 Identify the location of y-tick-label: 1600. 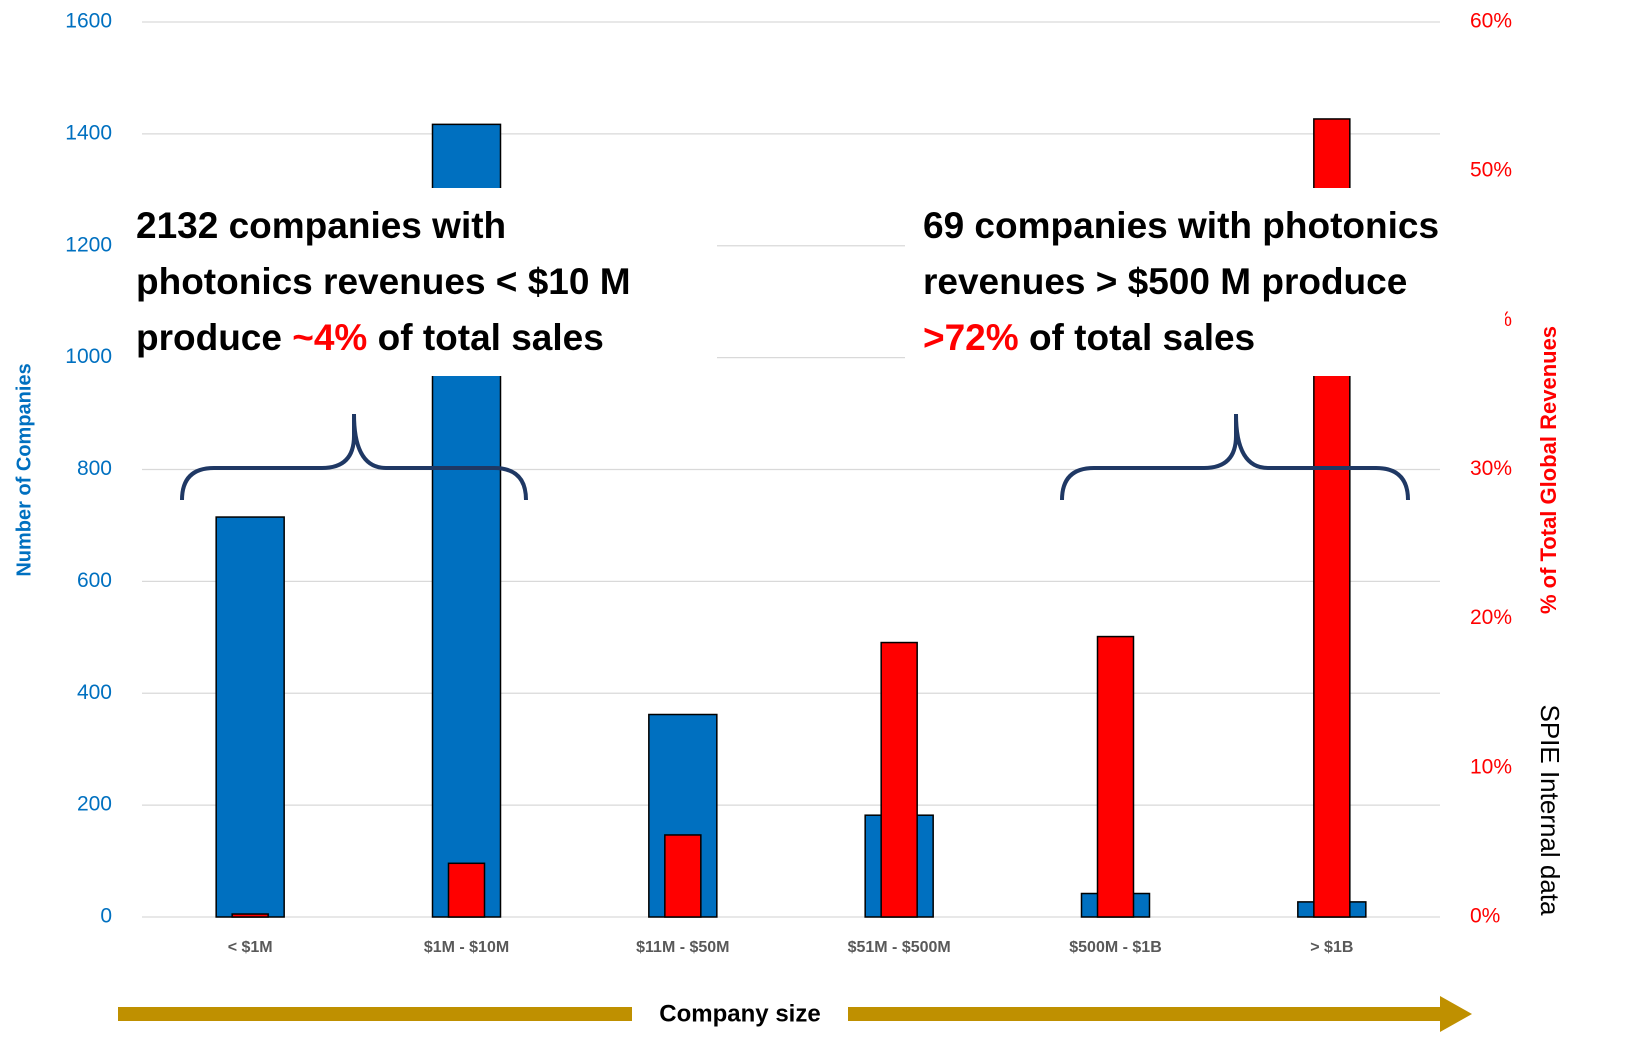
(88, 21).